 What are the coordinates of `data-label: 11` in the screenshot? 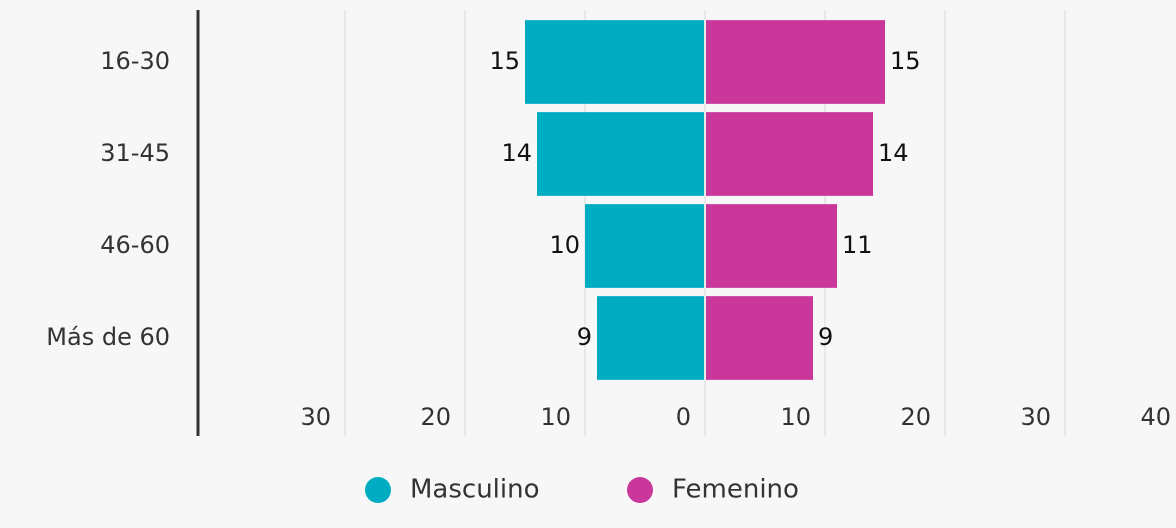 It's located at (857, 245).